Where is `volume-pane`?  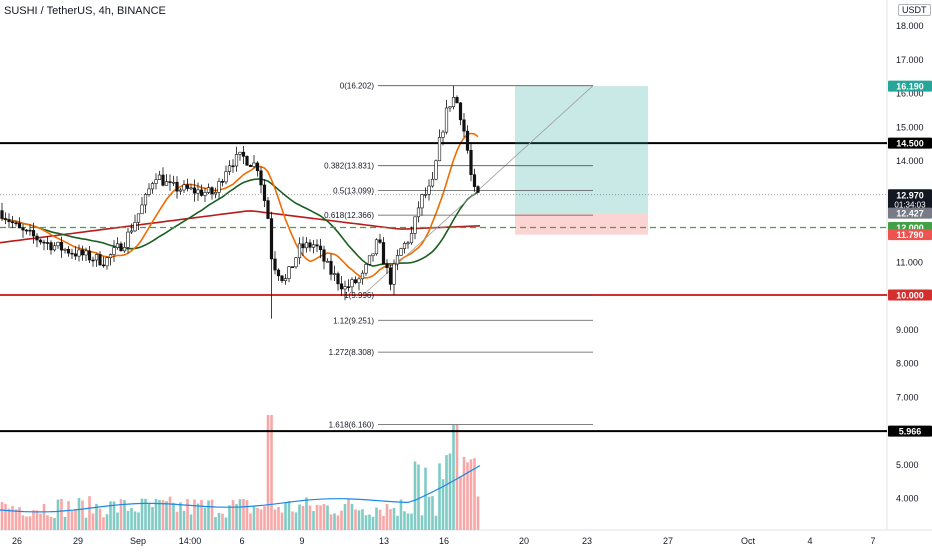
volume-pane is located at coordinates (240, 472).